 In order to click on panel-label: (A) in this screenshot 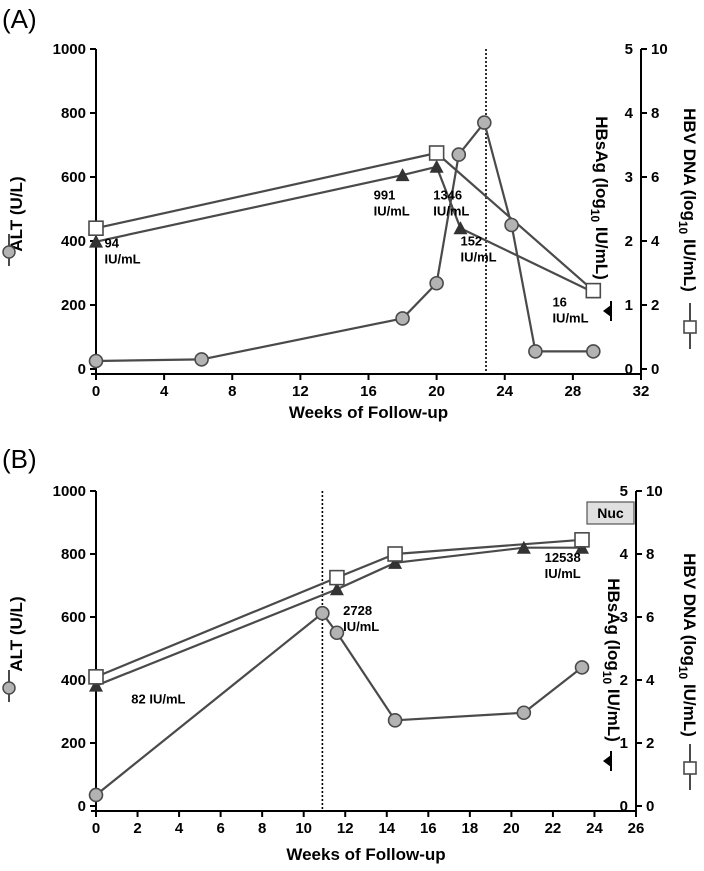, I will do `click(19, 19)`.